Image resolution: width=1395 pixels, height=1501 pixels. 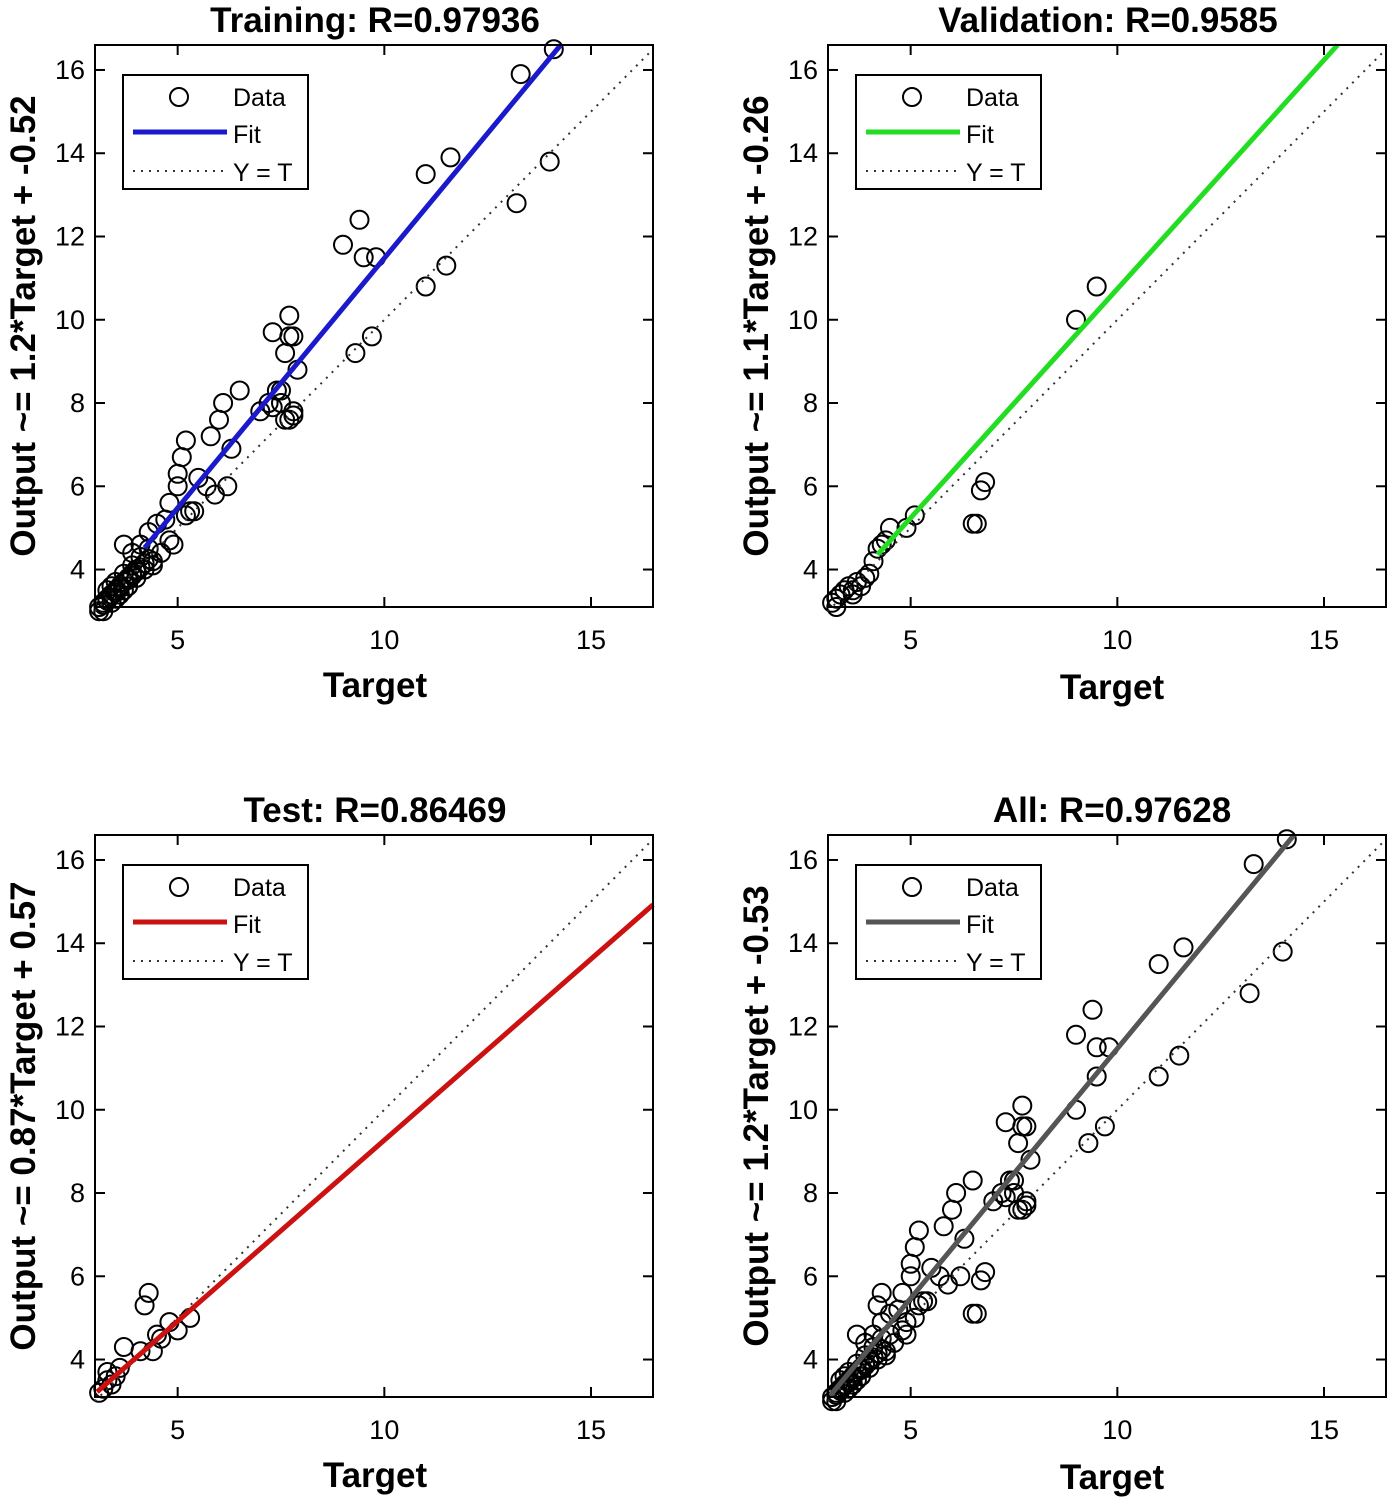 What do you see at coordinates (756, 1115) in the screenshot?
I see `all-ylabel: Output ~= 1.2*Target + -0.53` at bounding box center [756, 1115].